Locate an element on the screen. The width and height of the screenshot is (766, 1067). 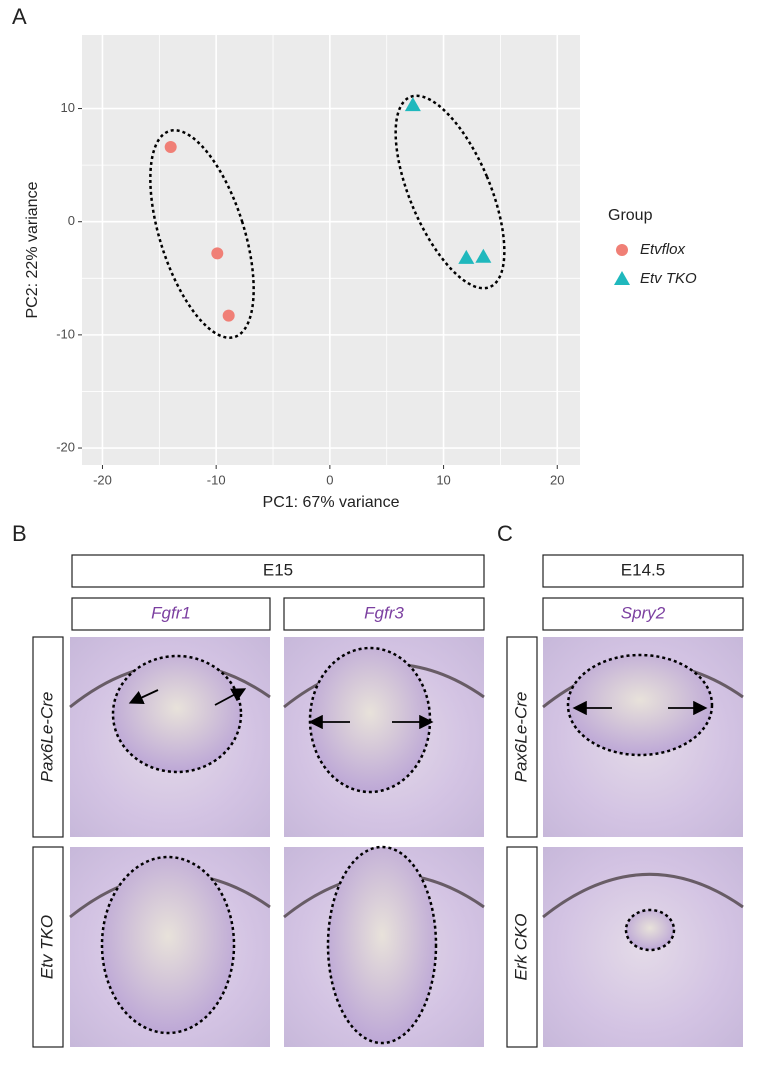
panel-label: C is located at coordinates (505, 533).